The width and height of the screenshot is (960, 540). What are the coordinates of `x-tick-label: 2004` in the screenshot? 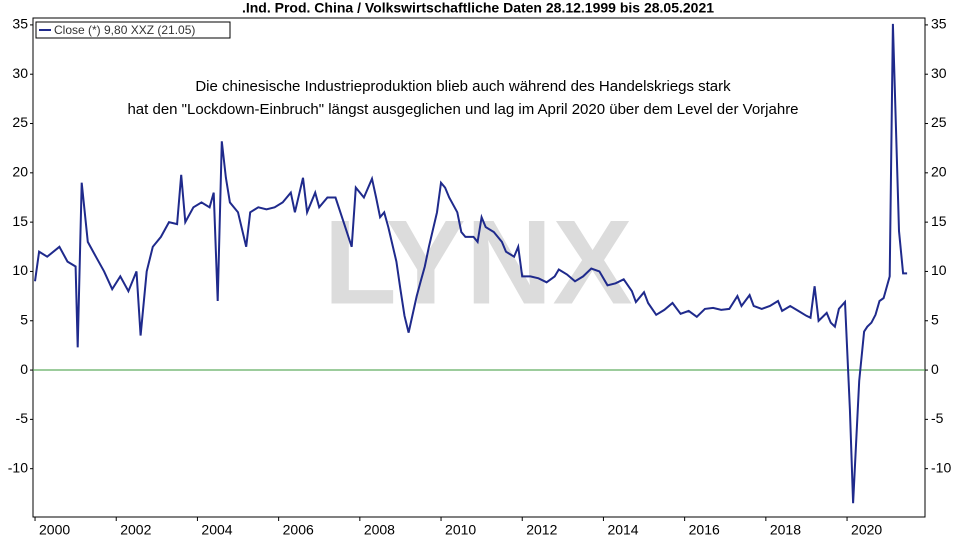 It's located at (216, 530).